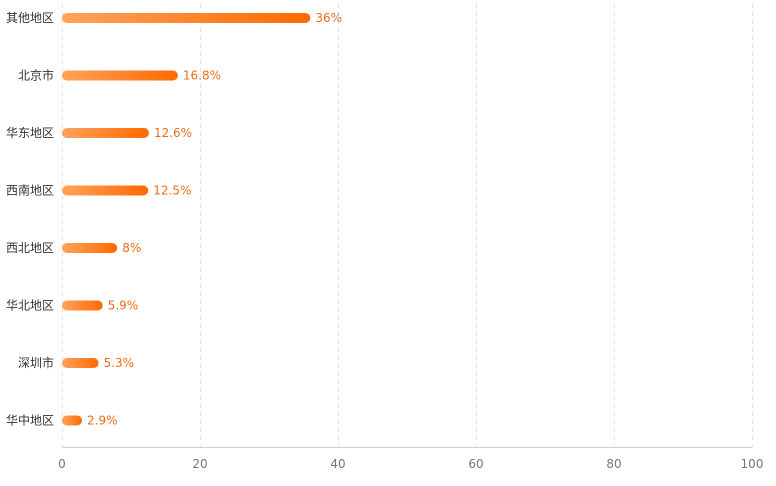 The width and height of the screenshot is (776, 486). What do you see at coordinates (36, 75) in the screenshot?
I see `category-label: 北京市` at bounding box center [36, 75].